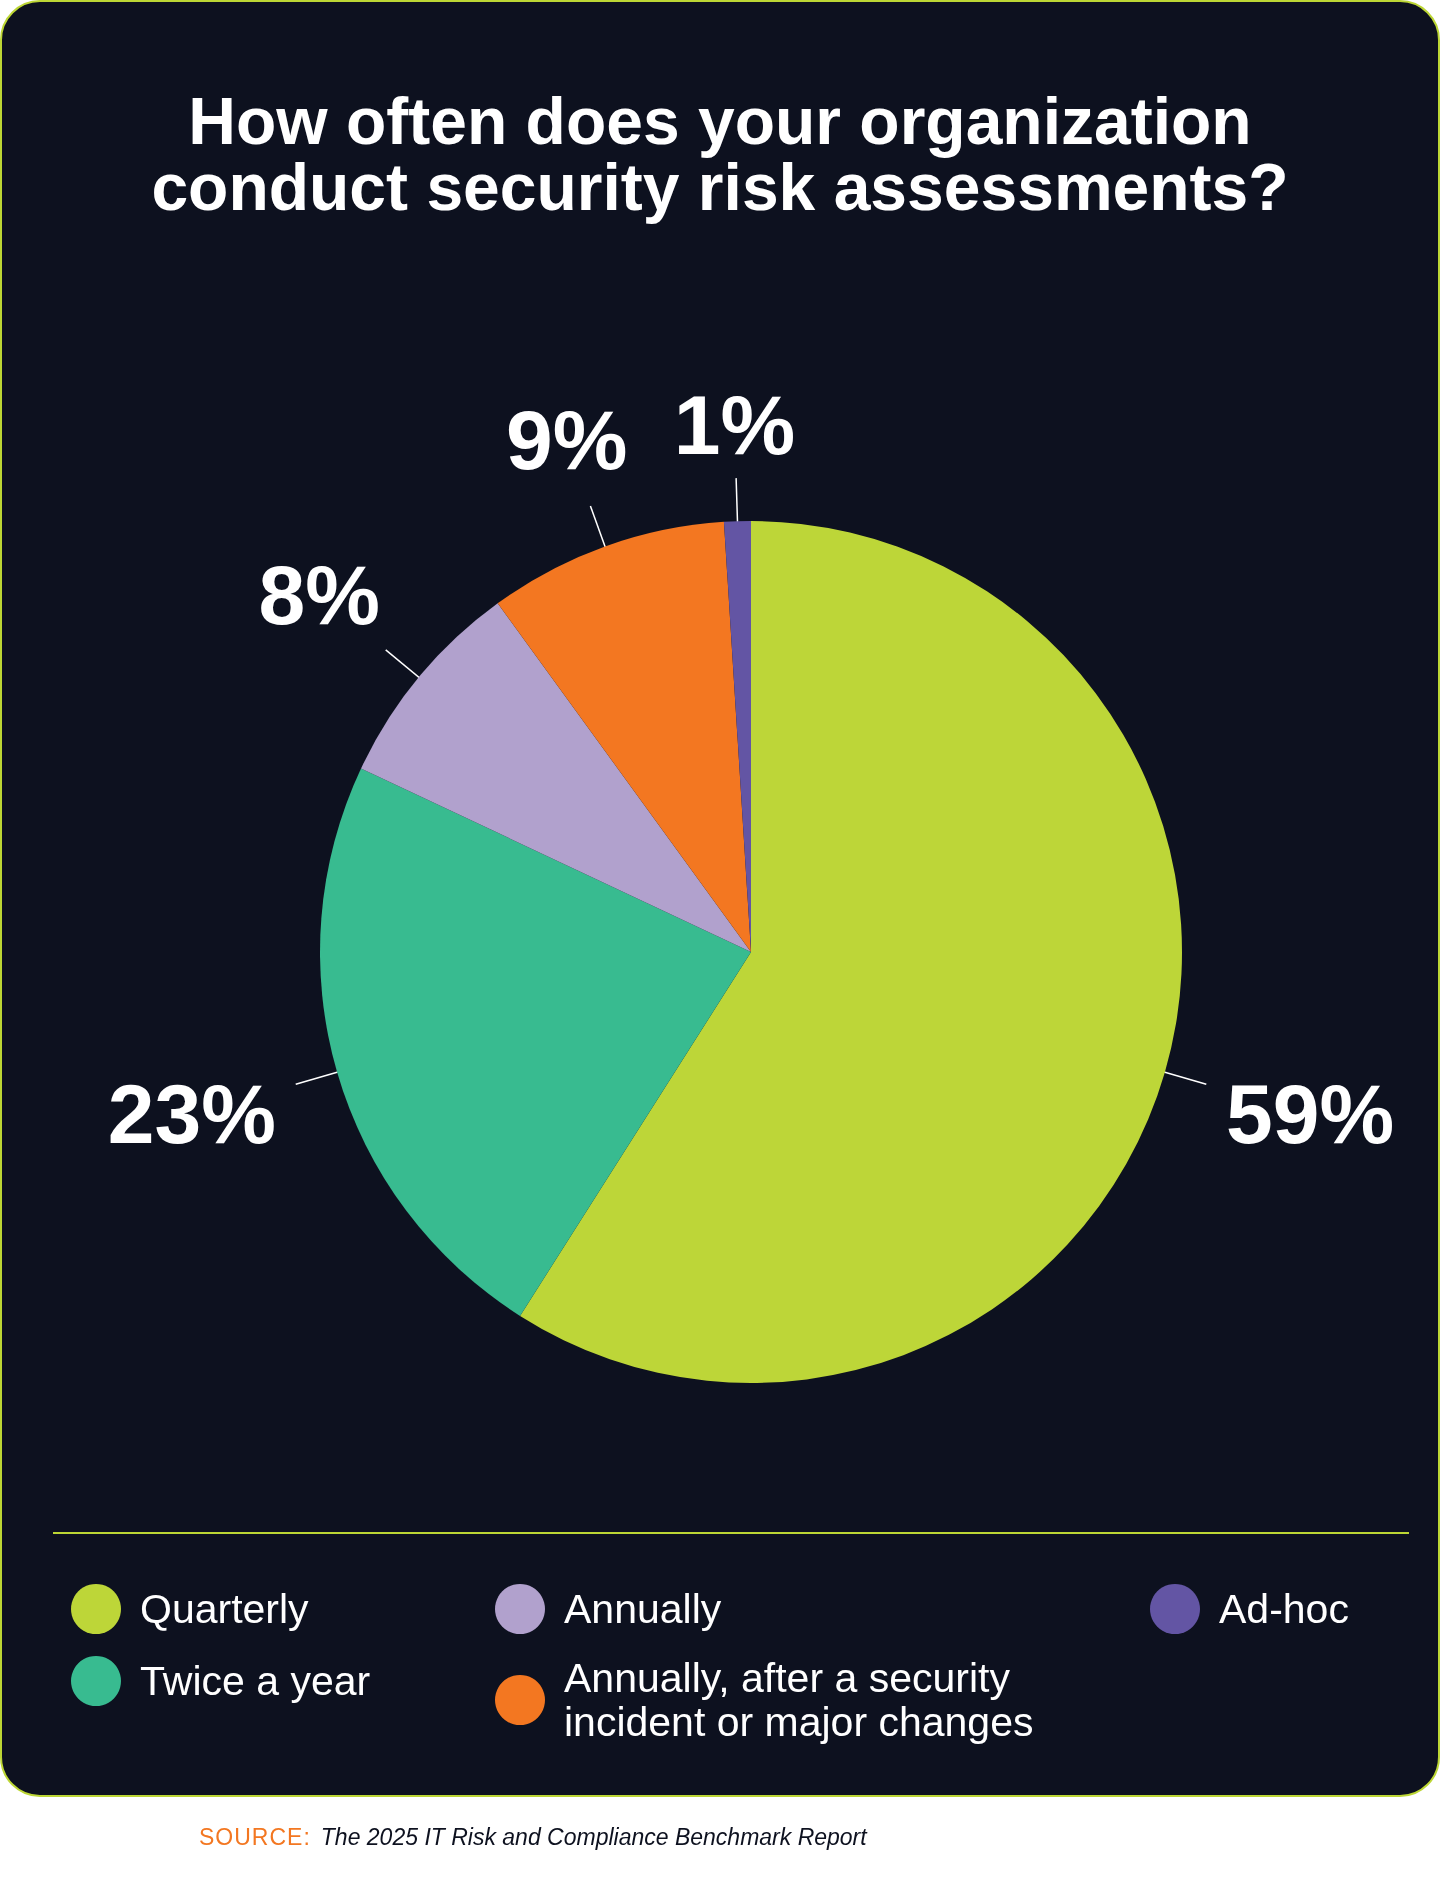 The width and height of the screenshot is (1440, 1879). I want to click on legend-label: Twice a year, so click(255, 1681).